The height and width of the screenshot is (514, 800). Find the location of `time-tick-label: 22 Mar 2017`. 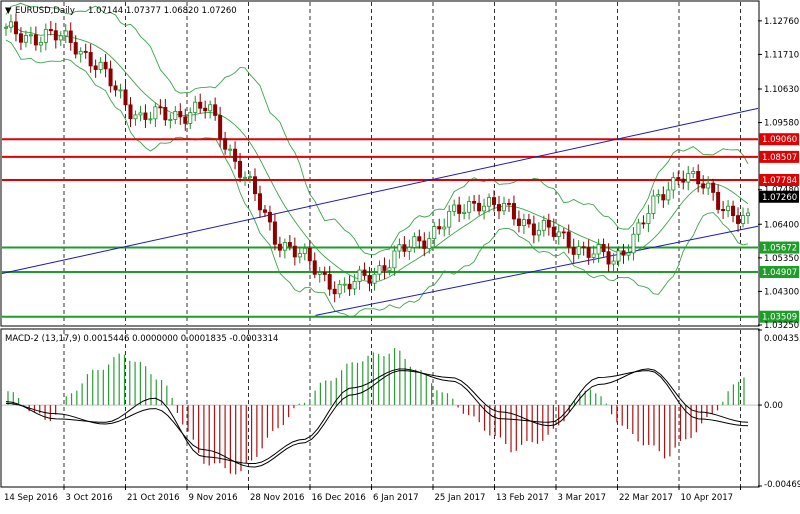

time-tick-label: 22 Mar 2017 is located at coordinates (646, 498).